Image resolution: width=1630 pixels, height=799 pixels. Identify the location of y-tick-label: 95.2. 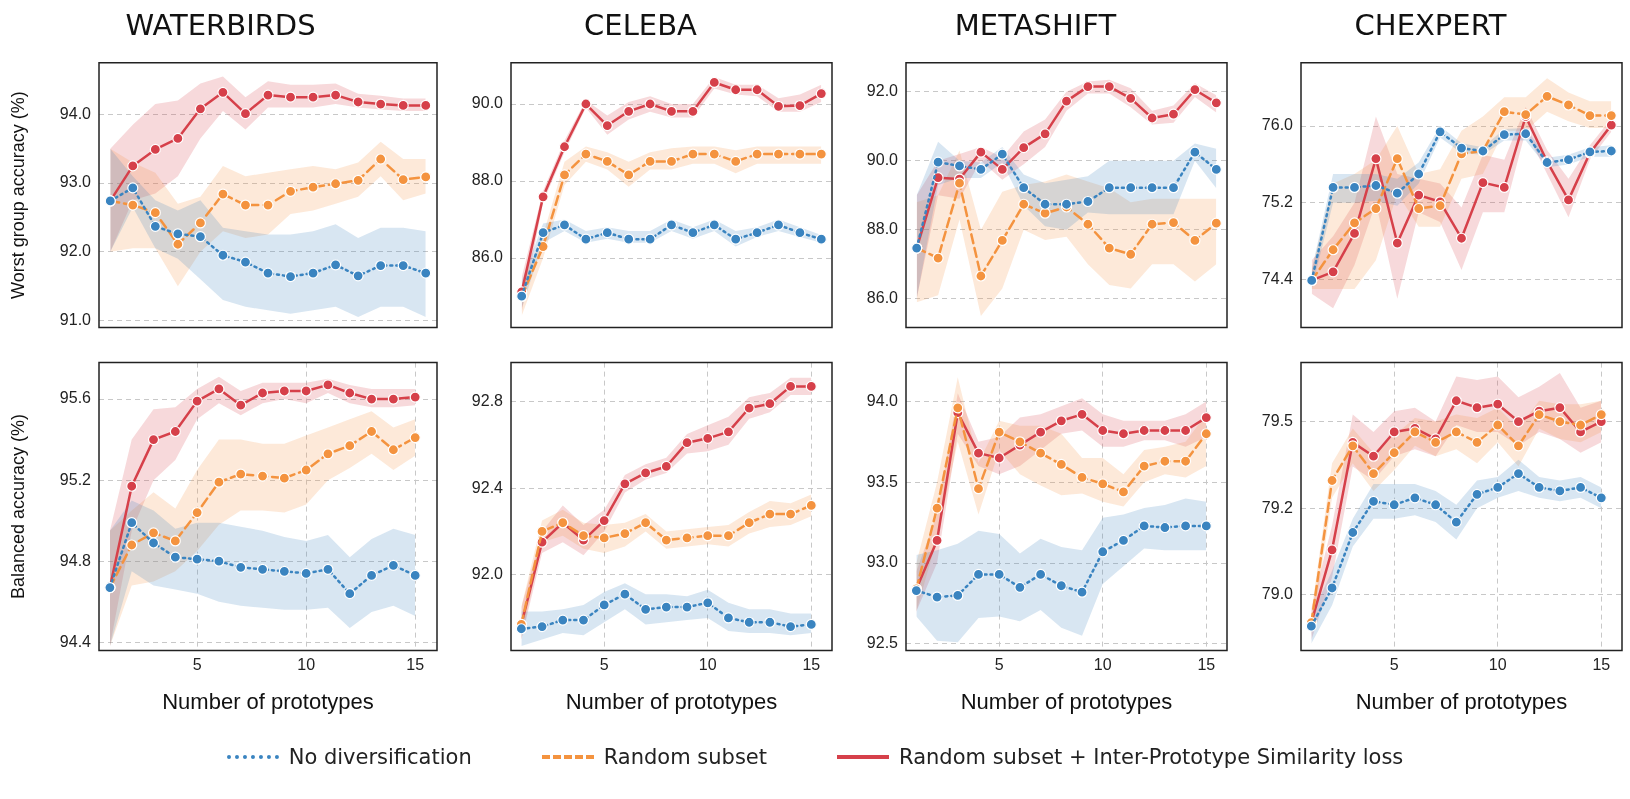
(75, 479).